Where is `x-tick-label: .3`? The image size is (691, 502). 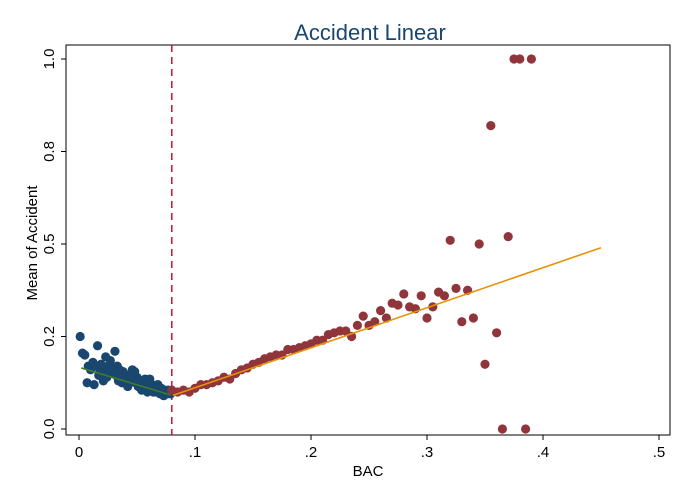
x-tick-label: .3 is located at coordinates (427, 452).